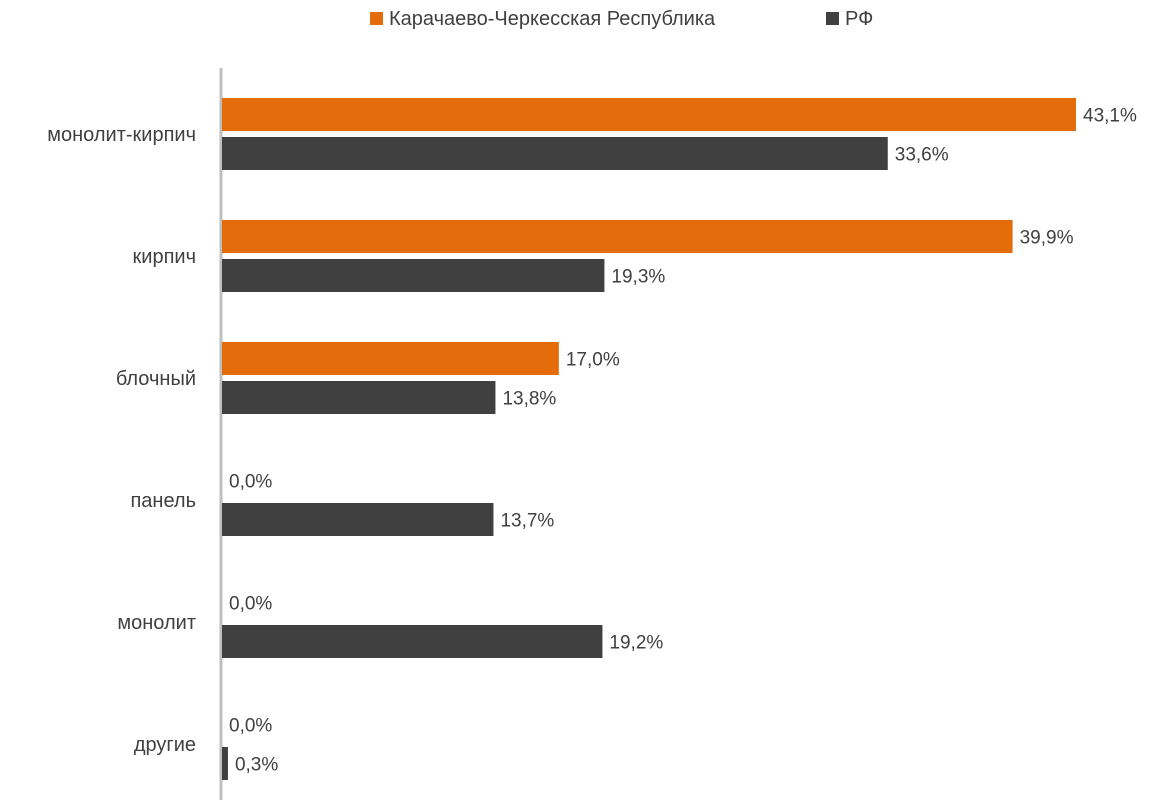 This screenshot has height=800, width=1158. What do you see at coordinates (1047, 238) in the screenshot?
I see `value-label-s0-кирпич: 39,9%` at bounding box center [1047, 238].